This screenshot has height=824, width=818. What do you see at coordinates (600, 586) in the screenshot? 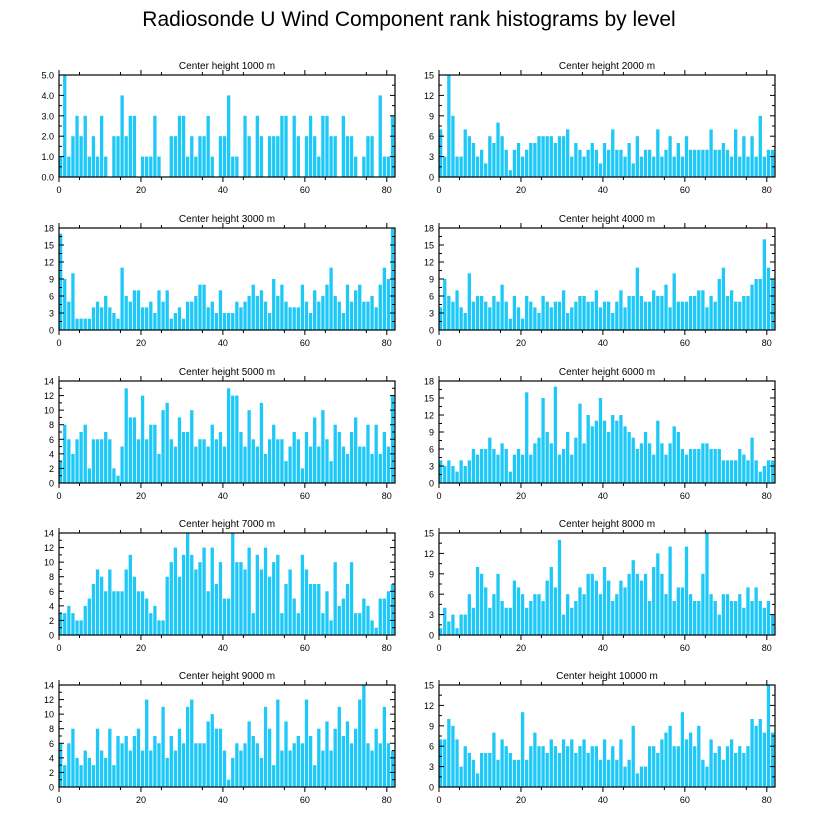
I see `histogram-panel: Center height 8000 m 0 3 6 9 12 15 0 20 40 60 80` at bounding box center [600, 586].